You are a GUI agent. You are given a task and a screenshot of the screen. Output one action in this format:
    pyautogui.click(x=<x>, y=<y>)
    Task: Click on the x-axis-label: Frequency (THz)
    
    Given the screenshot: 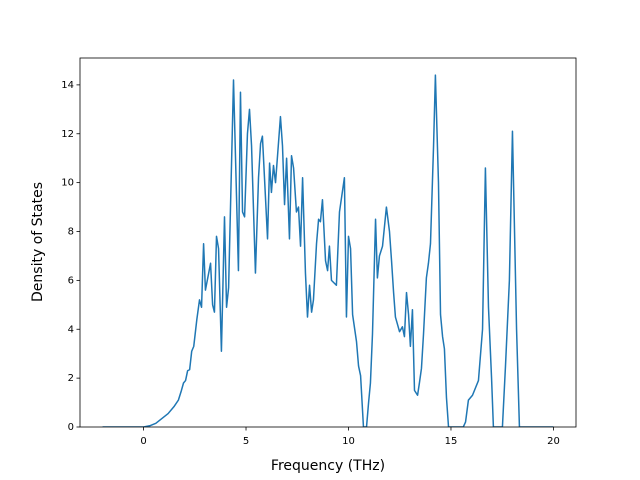 What is the action you would take?
    pyautogui.click(x=328, y=466)
    